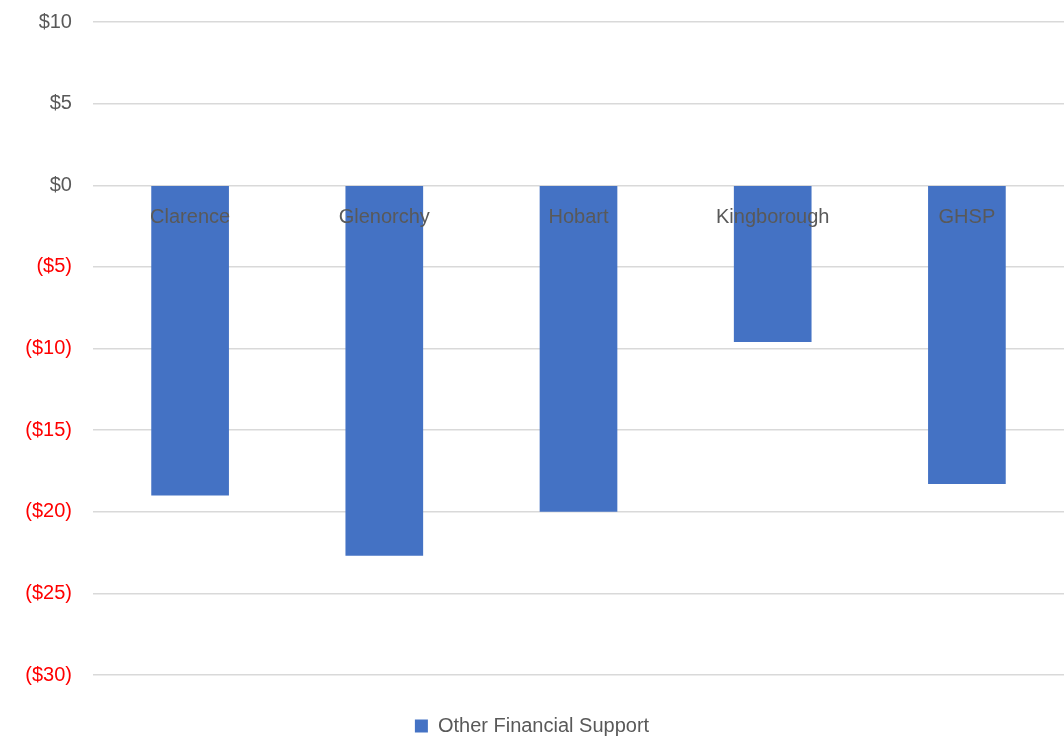 Image resolution: width=1064 pixels, height=736 pixels. What do you see at coordinates (967, 215) in the screenshot?
I see `x-tick-label: GHSP` at bounding box center [967, 215].